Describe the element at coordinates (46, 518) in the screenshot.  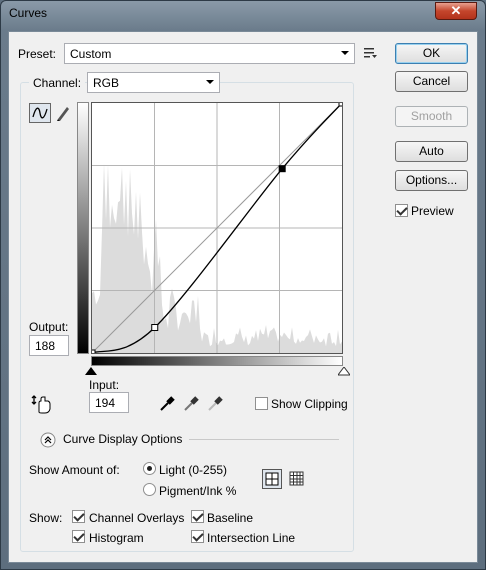
I see `show-label: Show:` at that location.